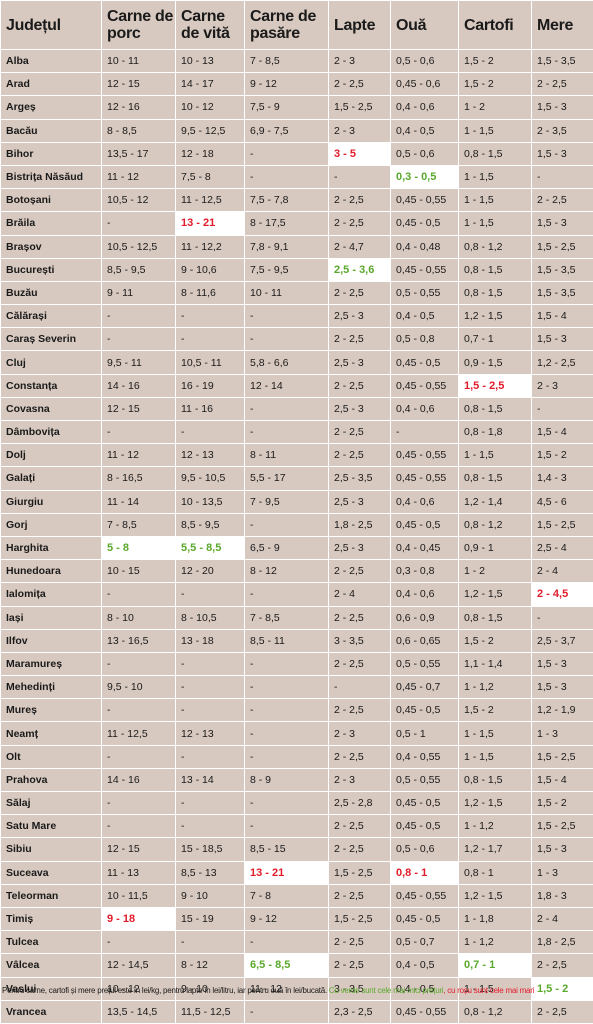 Image resolution: width=593 pixels, height=1024 pixels. I want to click on beef-price: 11,5 - 12,5, so click(210, 1011).